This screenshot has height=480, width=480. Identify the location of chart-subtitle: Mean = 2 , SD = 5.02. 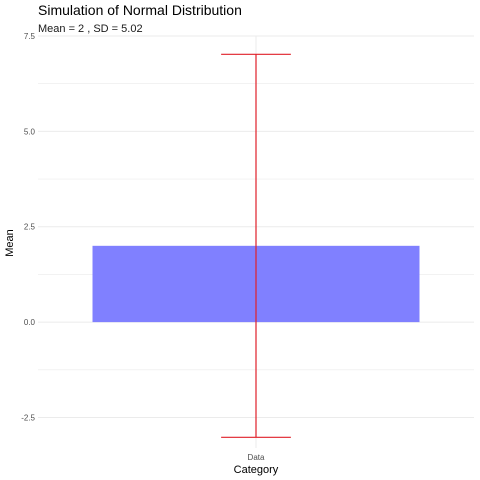
(90, 29).